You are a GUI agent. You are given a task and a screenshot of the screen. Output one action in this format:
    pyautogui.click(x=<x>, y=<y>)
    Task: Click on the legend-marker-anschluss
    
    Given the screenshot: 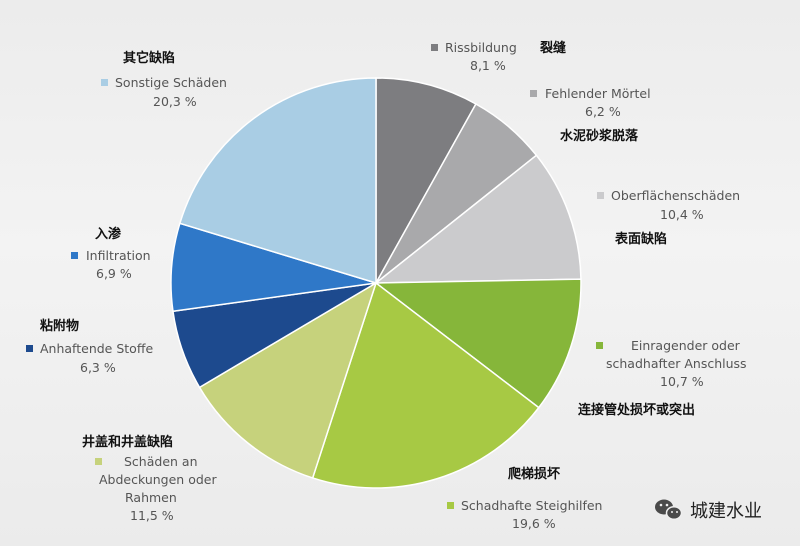 What is the action you would take?
    pyautogui.click(x=599, y=345)
    